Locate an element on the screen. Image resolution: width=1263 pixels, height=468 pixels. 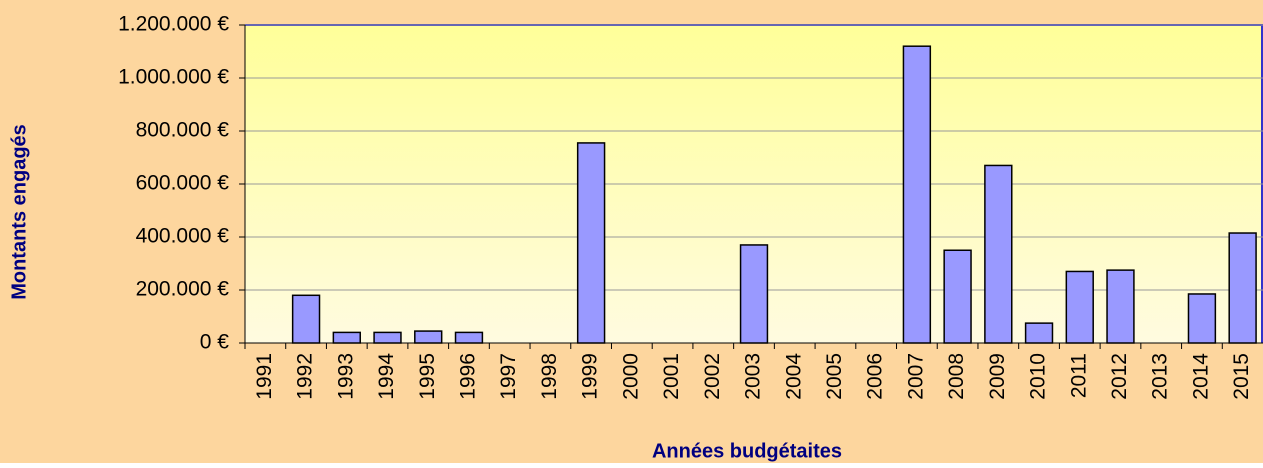
x-tick-label: 2001 is located at coordinates (671, 376).